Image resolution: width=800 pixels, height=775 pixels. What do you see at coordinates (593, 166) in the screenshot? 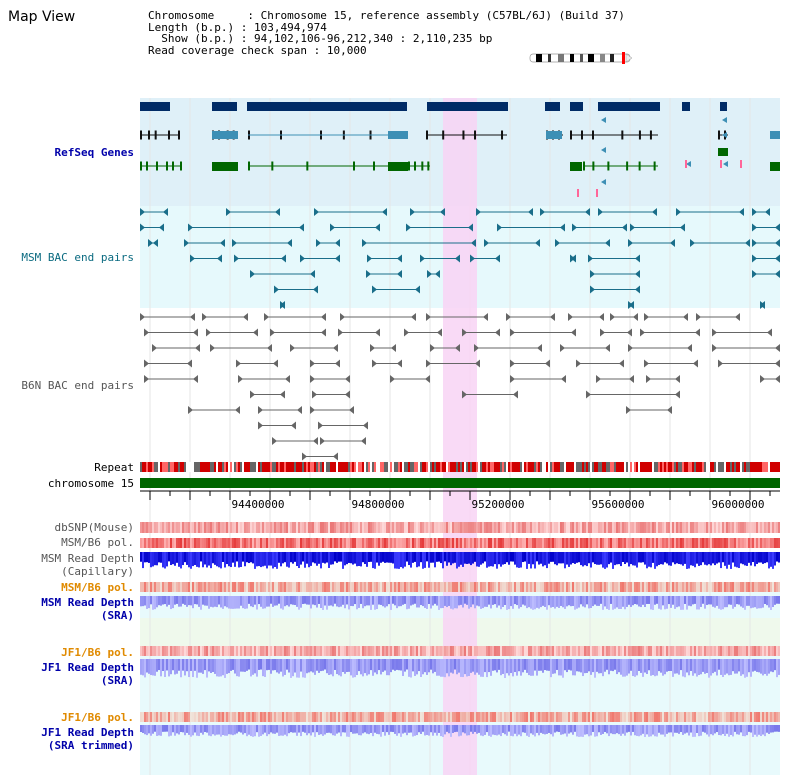
I see `gene-transcript-green-exon` at bounding box center [593, 166].